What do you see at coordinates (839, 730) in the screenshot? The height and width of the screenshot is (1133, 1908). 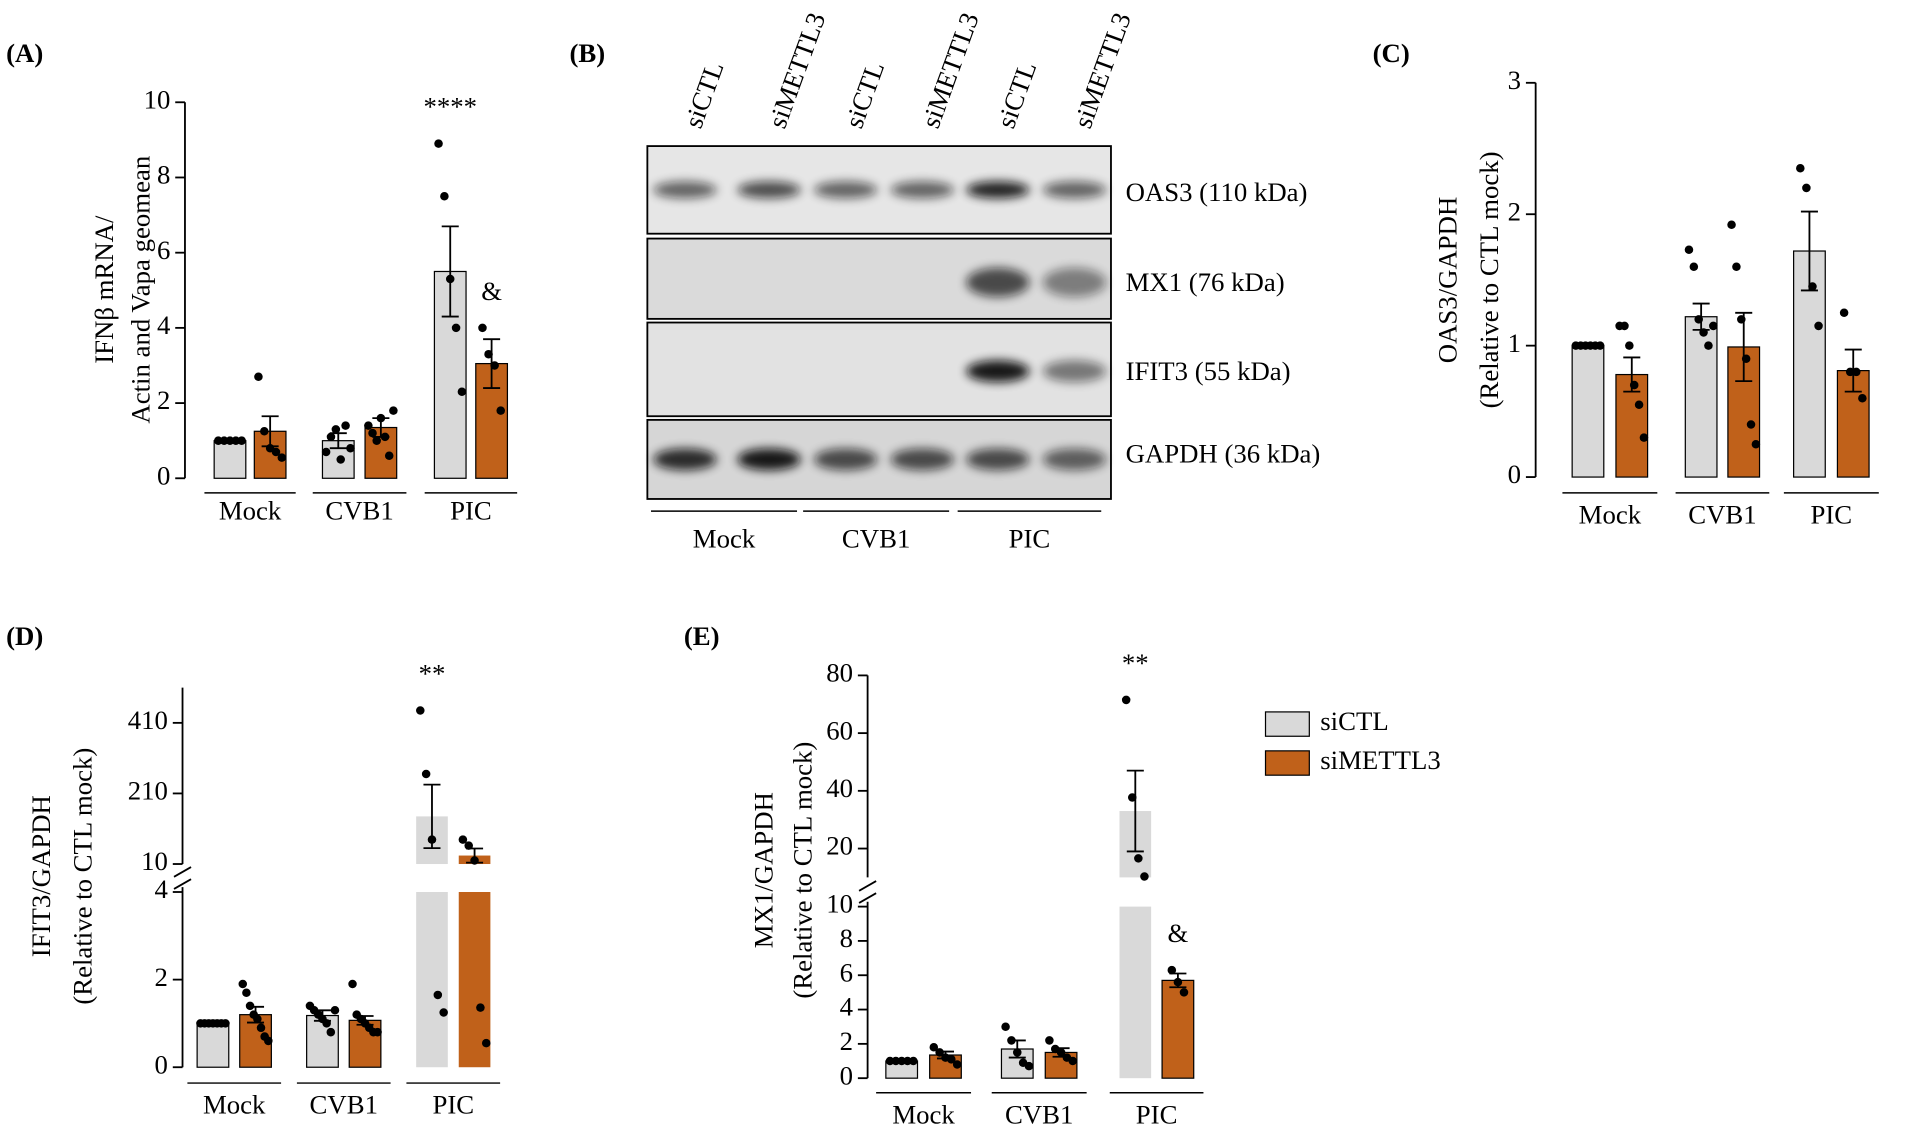 I see `y-tick-label: 60` at bounding box center [839, 730].